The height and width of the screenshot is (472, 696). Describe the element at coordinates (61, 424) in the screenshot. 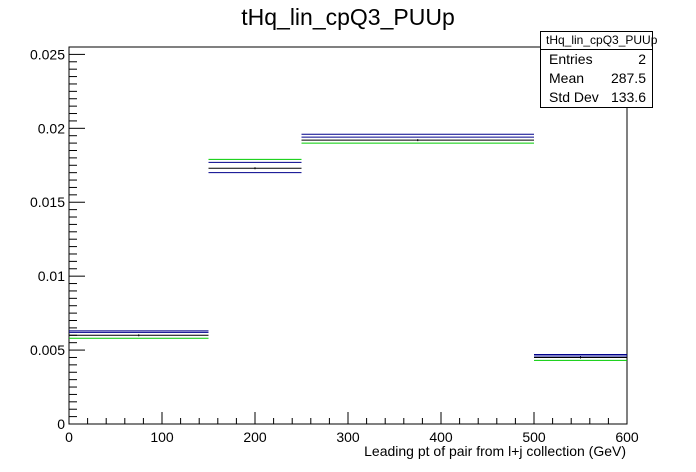

I see `y-tick-label: 0` at that location.